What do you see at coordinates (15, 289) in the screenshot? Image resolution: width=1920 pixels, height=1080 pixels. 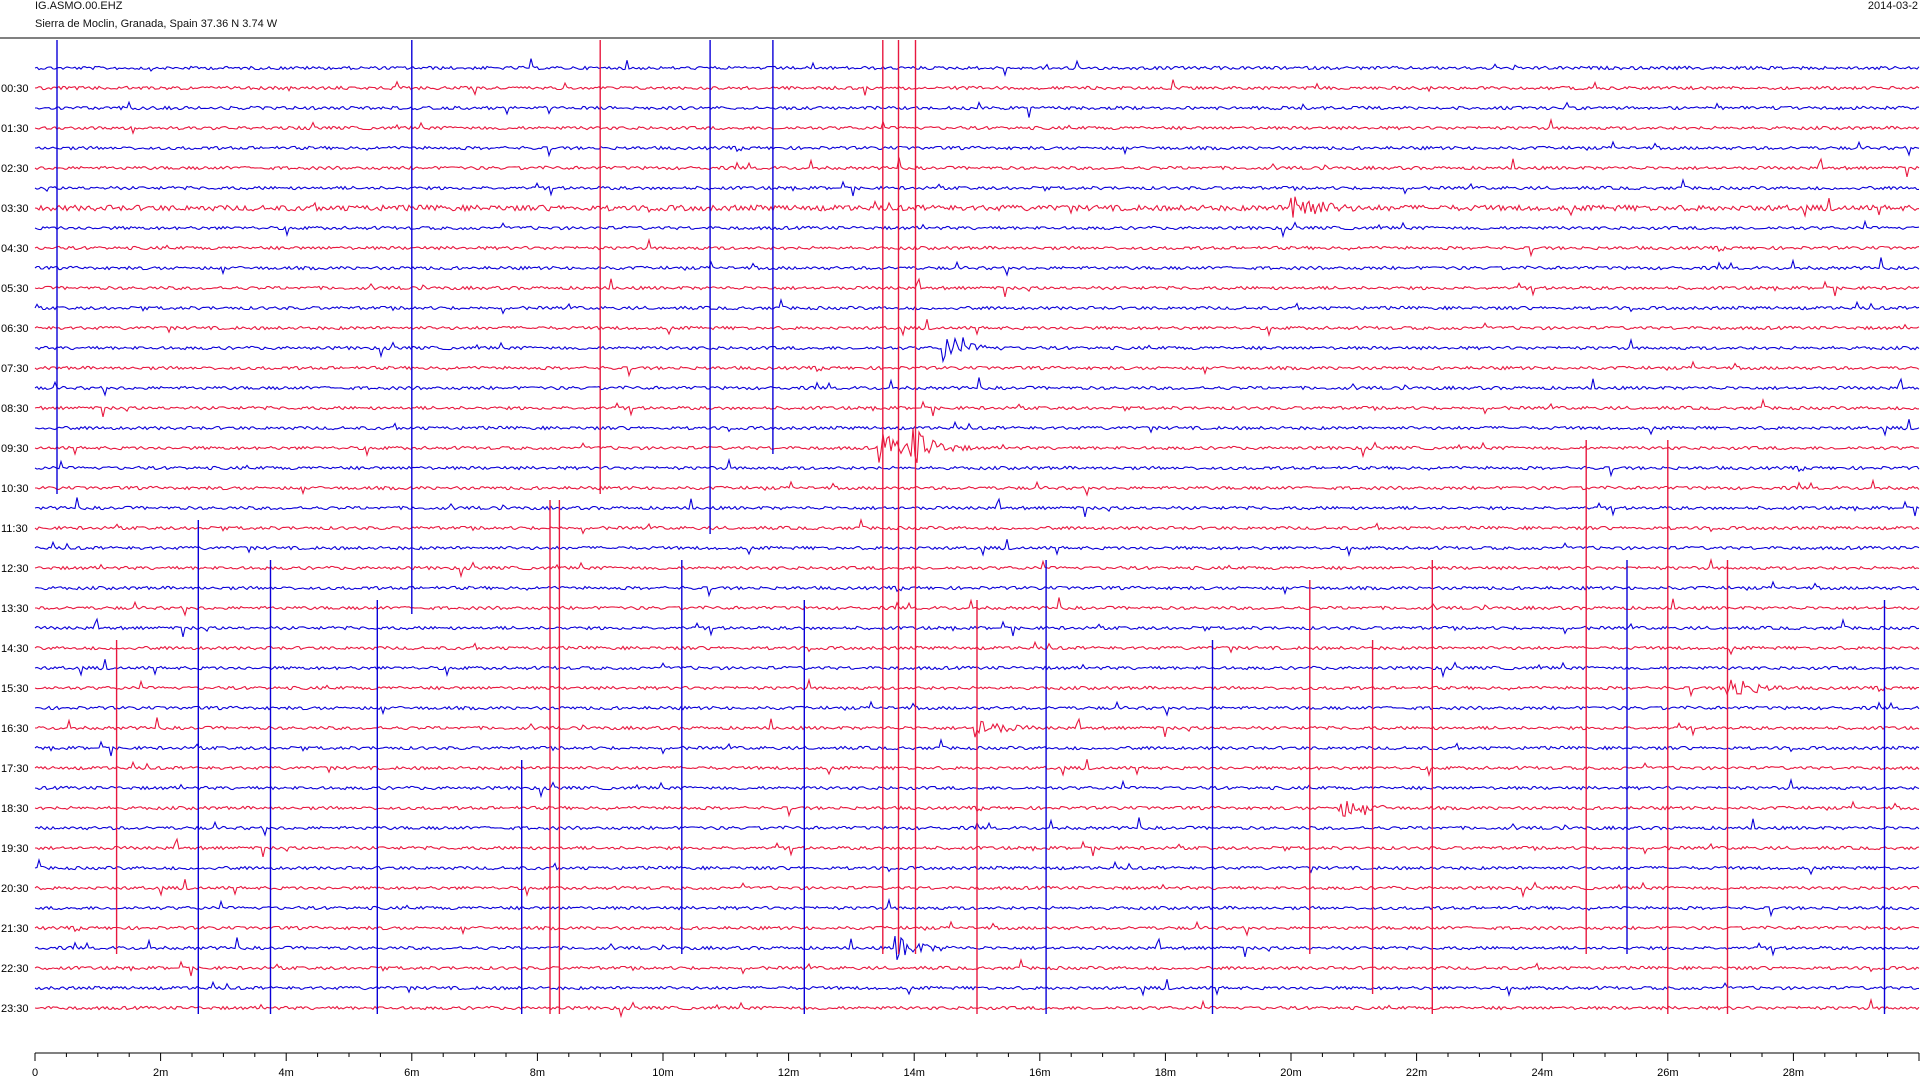 I see `y-tick-label: 05:30` at bounding box center [15, 289].